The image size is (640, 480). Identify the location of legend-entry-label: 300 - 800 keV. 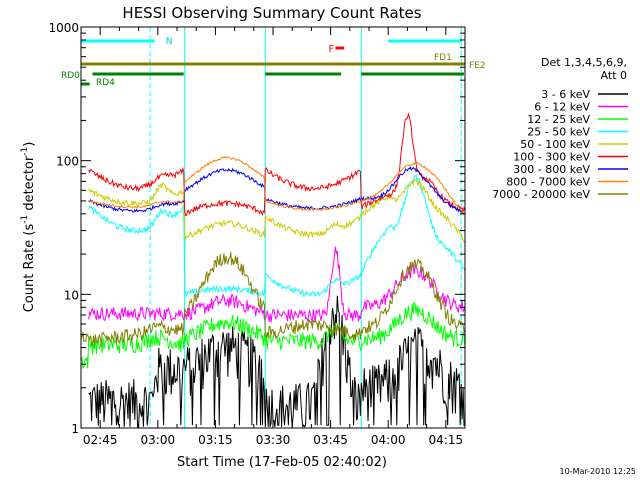
(551, 169).